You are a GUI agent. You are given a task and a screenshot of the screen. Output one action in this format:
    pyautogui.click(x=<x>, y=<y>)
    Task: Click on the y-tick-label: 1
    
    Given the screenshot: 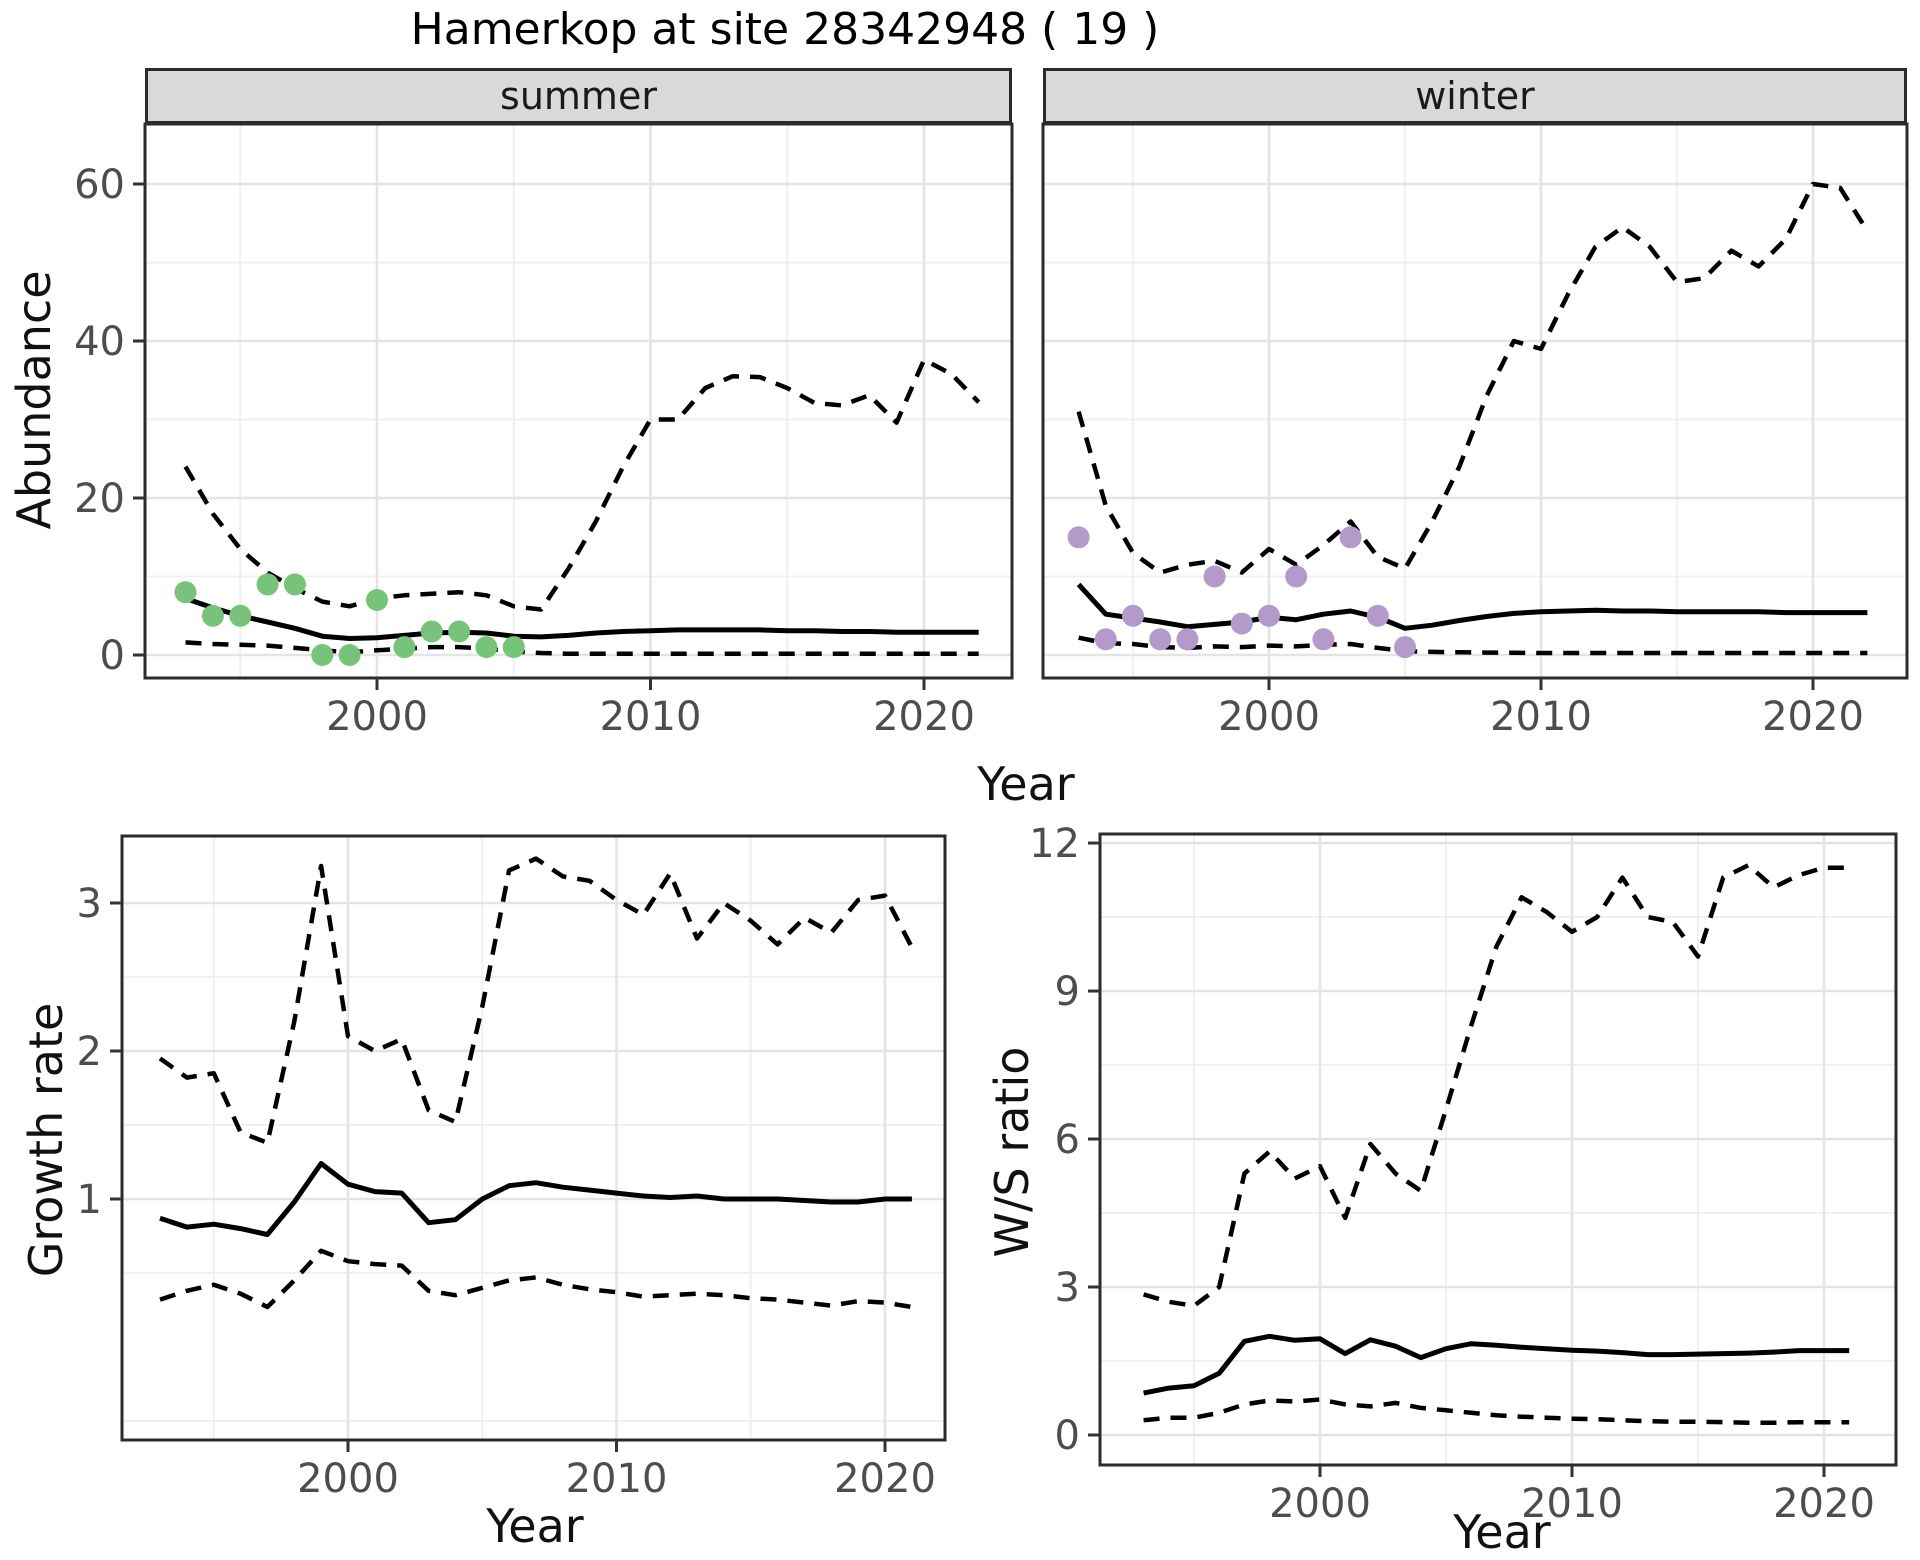 What is the action you would take?
    pyautogui.click(x=89, y=1200)
    